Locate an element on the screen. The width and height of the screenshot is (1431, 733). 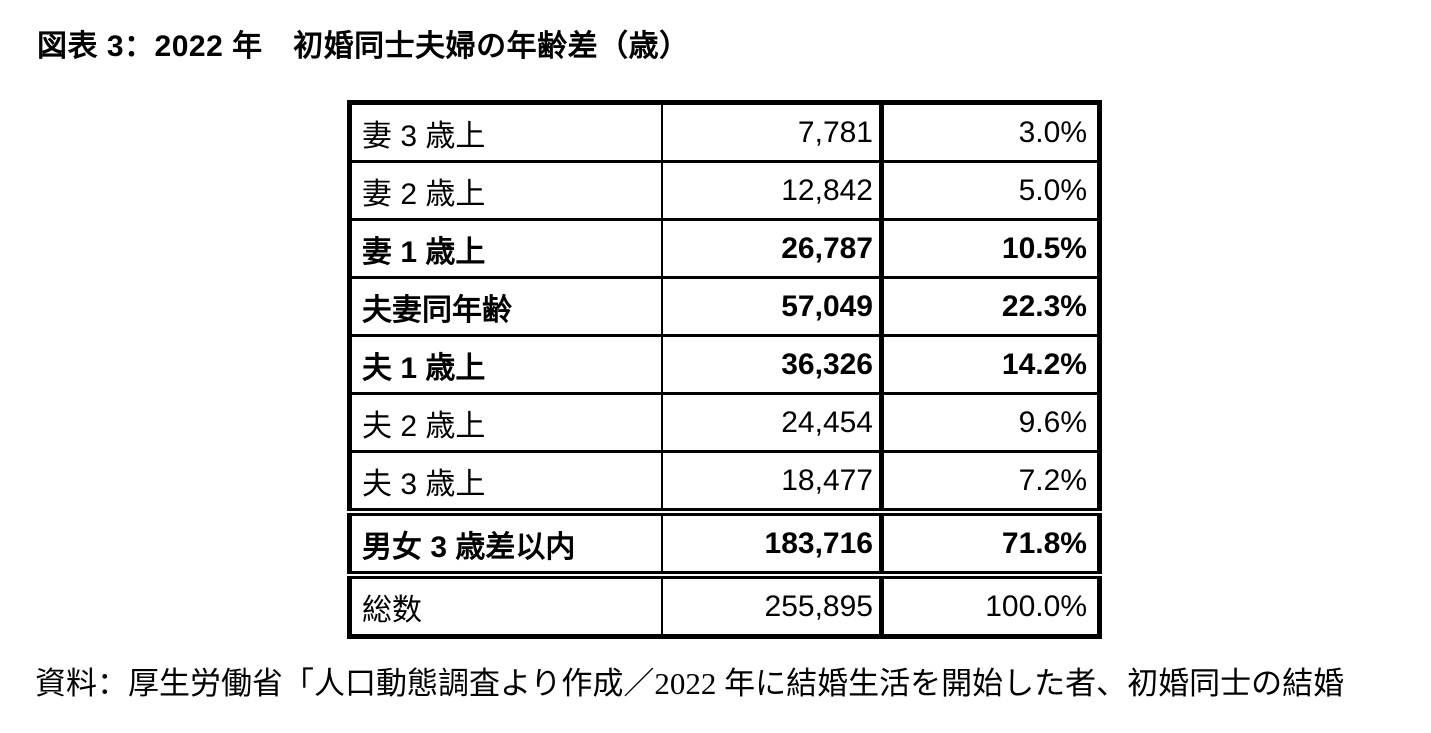
table-row-summary: 男女 3 歳差以内 183,716 71.8% is located at coordinates (724, 542).